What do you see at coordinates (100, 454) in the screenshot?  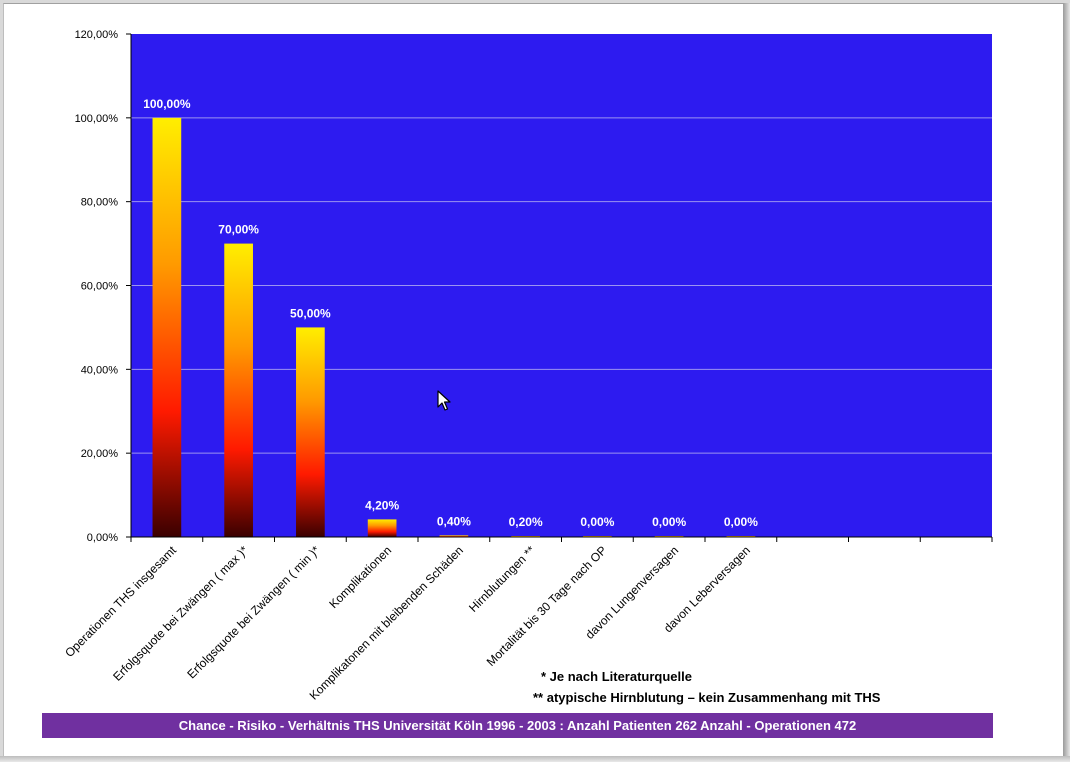 I see `y-tick-label: 20,00%` at bounding box center [100, 454].